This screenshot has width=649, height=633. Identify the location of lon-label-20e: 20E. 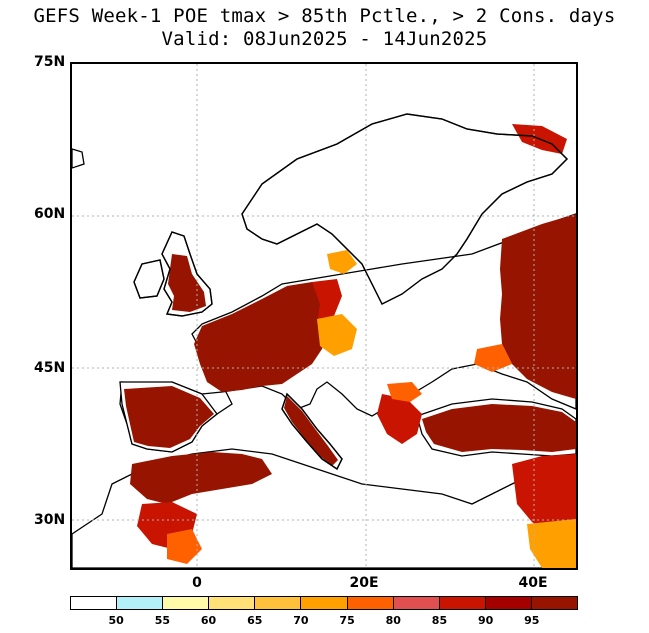
(364, 583).